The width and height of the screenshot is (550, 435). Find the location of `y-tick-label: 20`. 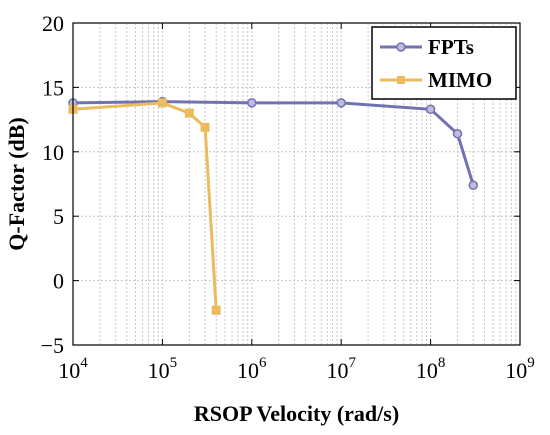

y-tick-label: 20 is located at coordinates (53, 23).